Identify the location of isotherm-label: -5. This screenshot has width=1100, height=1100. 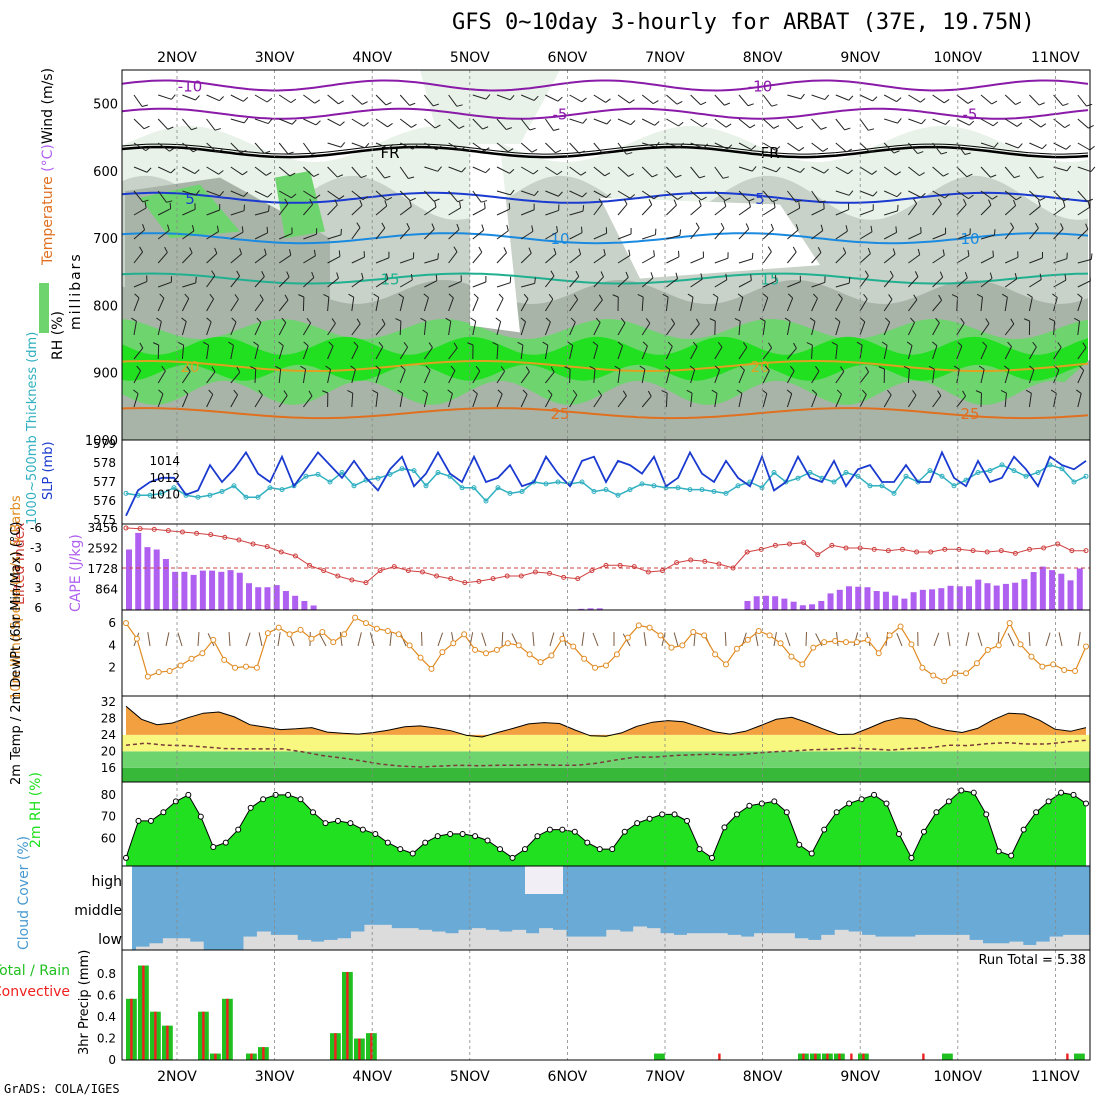
(970, 115).